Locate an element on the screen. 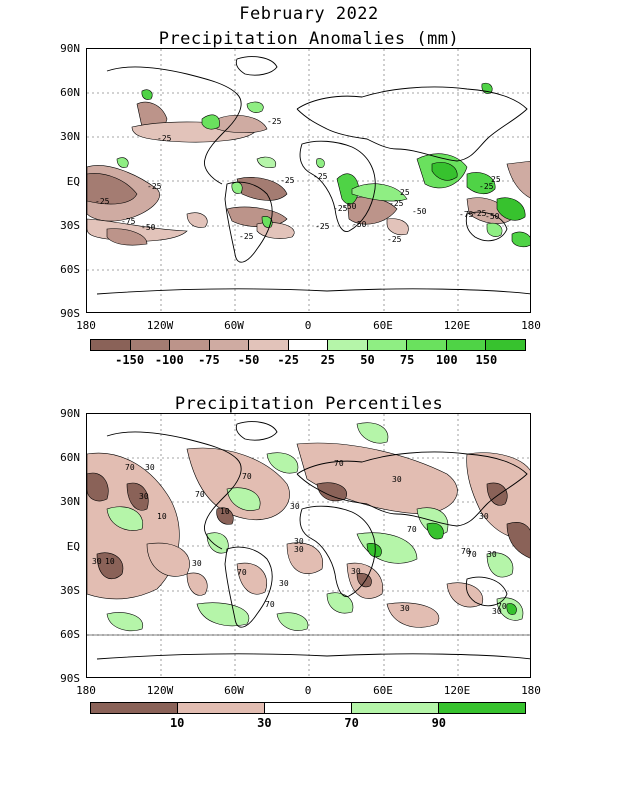  panel1-wet-fills is located at coordinates (323, 165).